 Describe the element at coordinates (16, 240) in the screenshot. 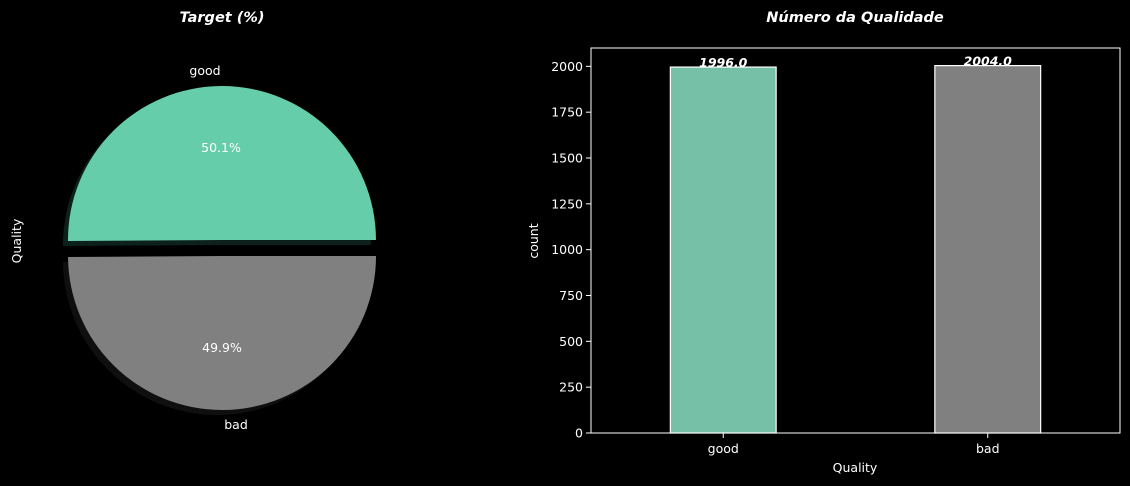

I see `pie-ylabel: Quality` at that location.